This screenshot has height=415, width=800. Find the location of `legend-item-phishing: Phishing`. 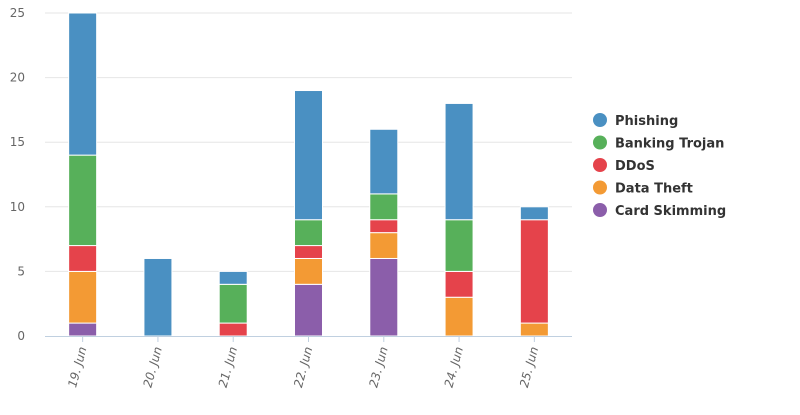

legend-item-phishing: Phishing is located at coordinates (635, 121).